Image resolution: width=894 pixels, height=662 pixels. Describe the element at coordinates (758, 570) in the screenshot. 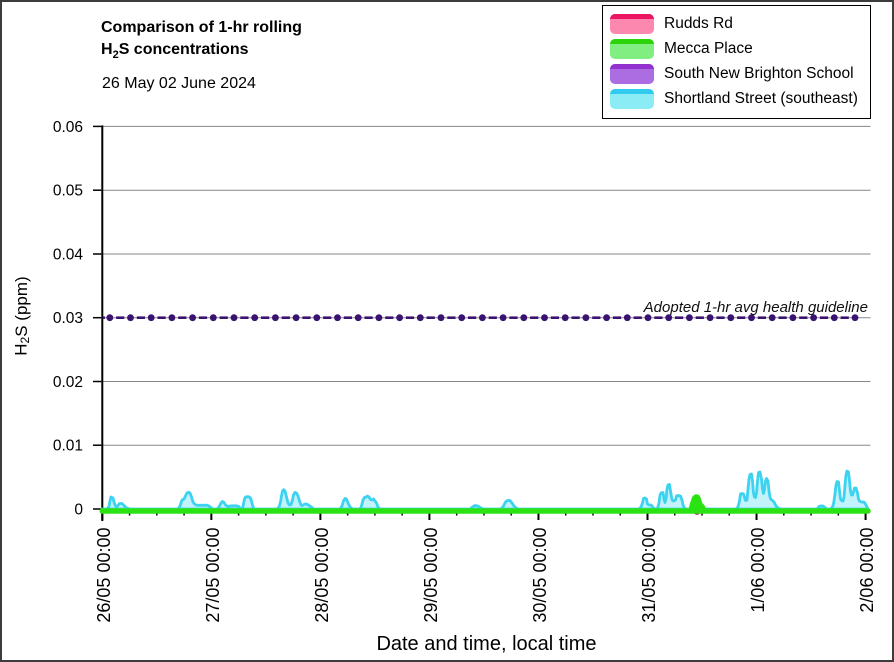

I see `svg-text: 1/06 00:00` at that location.